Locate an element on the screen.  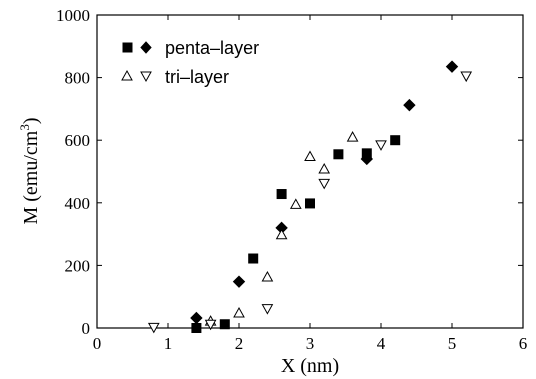
legend-label-penta-layer: penta–layer is located at coordinates (212, 48).